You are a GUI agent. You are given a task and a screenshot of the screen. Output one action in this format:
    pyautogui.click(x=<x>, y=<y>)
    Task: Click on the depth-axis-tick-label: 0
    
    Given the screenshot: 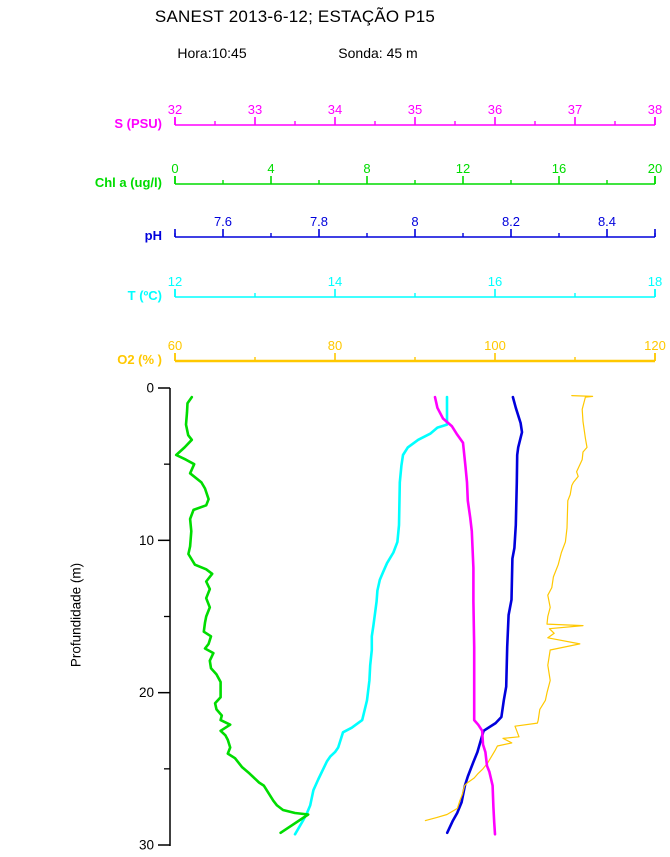 What is the action you would take?
    pyautogui.click(x=150, y=388)
    